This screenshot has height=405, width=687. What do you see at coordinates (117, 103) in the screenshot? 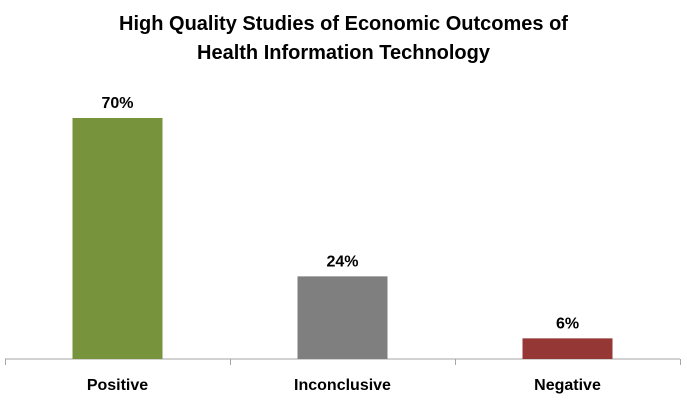
I see `data-label-positive: 70%` at bounding box center [117, 103].